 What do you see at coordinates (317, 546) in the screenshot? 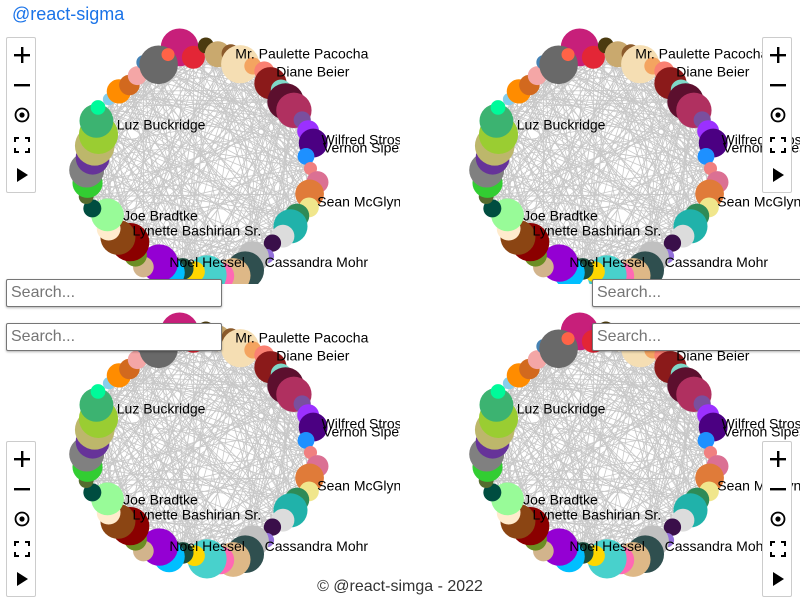
I see `node-label: Cassandra Mohr` at bounding box center [317, 546].